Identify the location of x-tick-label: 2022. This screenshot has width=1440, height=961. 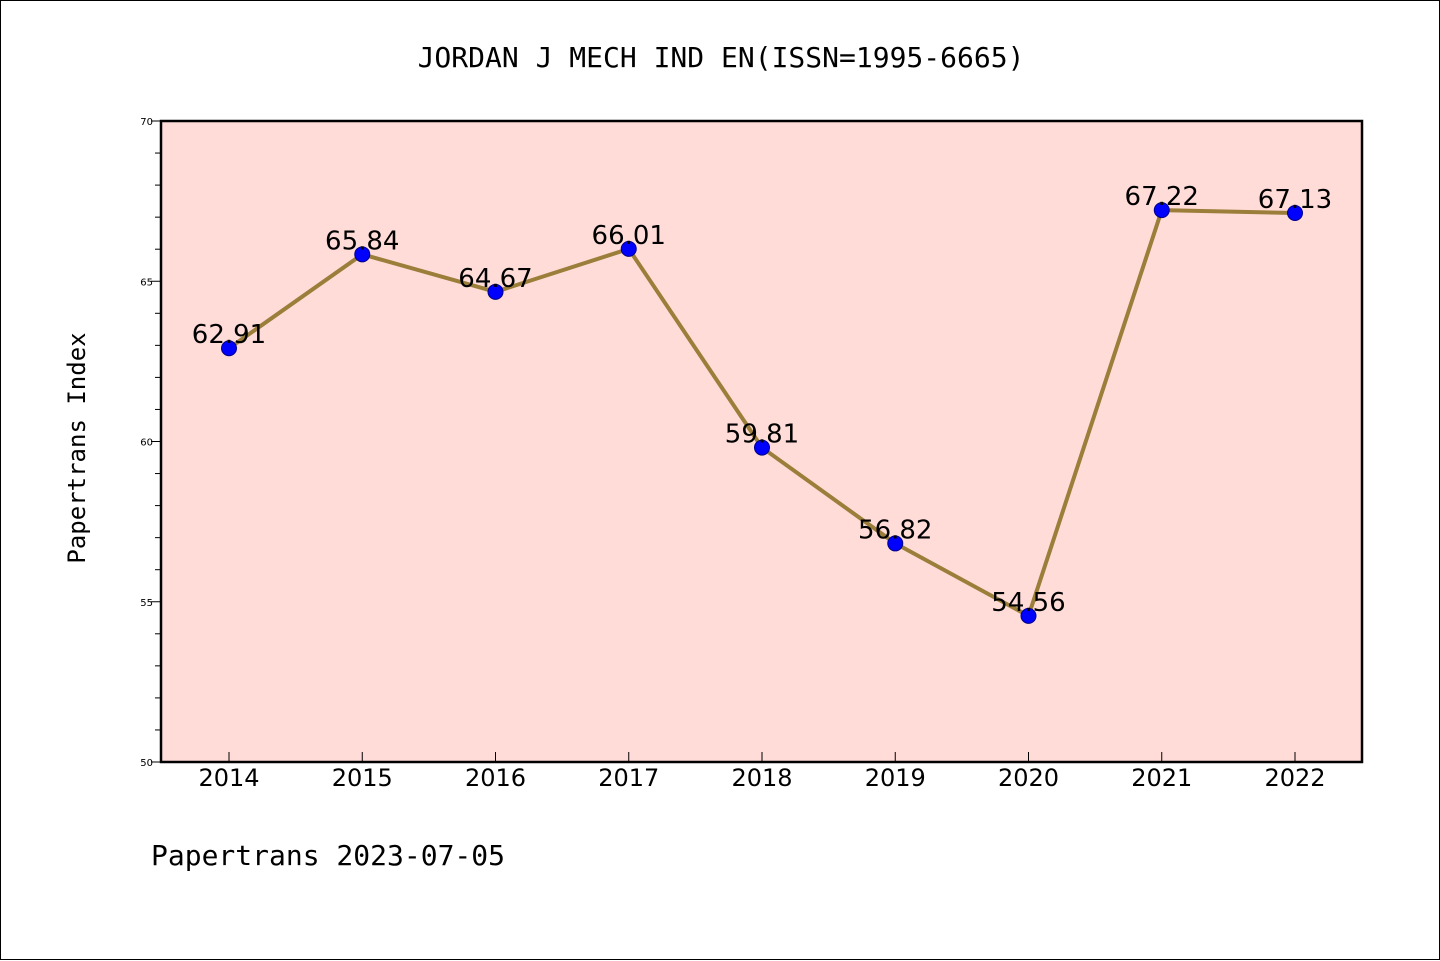
(1294, 778).